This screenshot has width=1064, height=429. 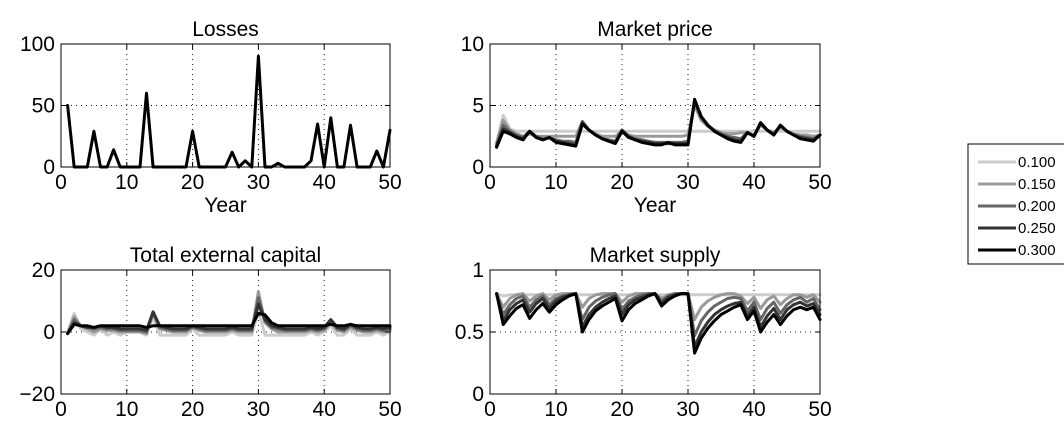 I want to click on chart-title: Losses, so click(x=225, y=29).